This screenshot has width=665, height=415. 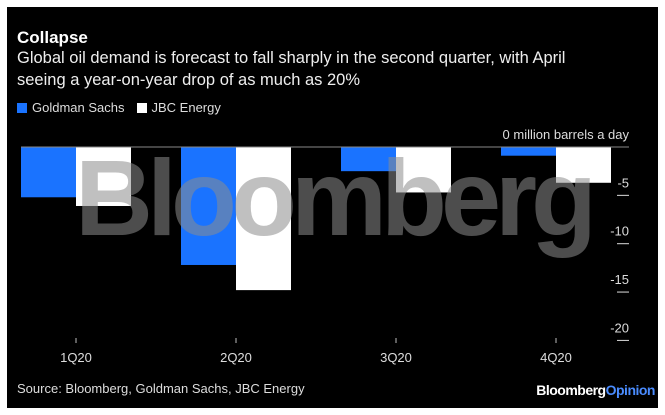 What do you see at coordinates (76, 357) in the screenshot?
I see `x-tick-label: 1Q20` at bounding box center [76, 357].